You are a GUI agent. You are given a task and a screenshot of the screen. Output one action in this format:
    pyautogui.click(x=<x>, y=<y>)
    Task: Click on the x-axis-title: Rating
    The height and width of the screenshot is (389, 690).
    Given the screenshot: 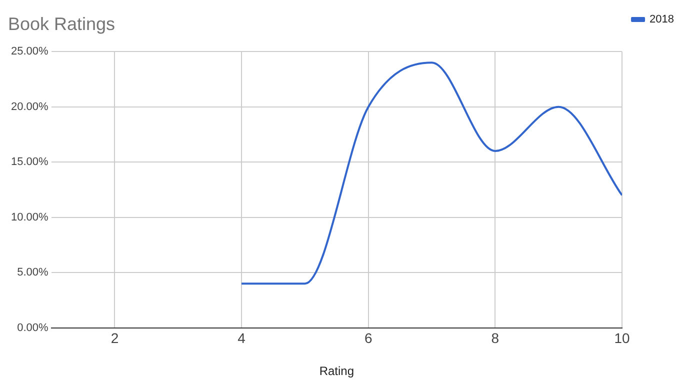 What is the action you would take?
    pyautogui.click(x=336, y=371)
    